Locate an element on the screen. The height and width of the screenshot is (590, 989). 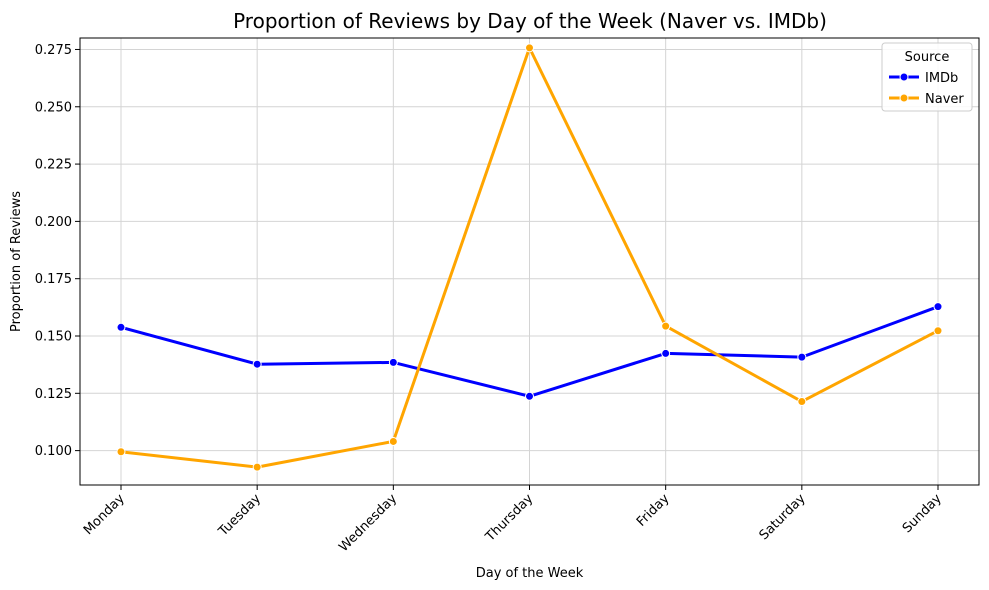
x-tick-label: Monday is located at coordinates (104, 514).